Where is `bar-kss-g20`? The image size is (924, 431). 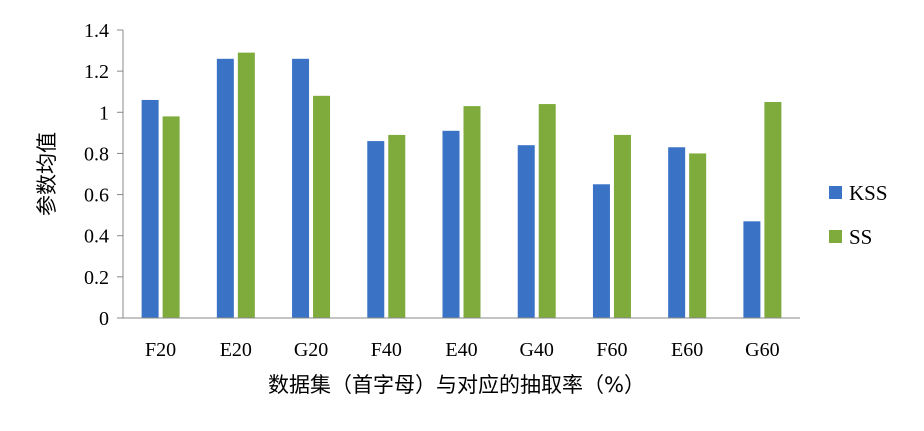 bar-kss-g20 is located at coordinates (301, 188).